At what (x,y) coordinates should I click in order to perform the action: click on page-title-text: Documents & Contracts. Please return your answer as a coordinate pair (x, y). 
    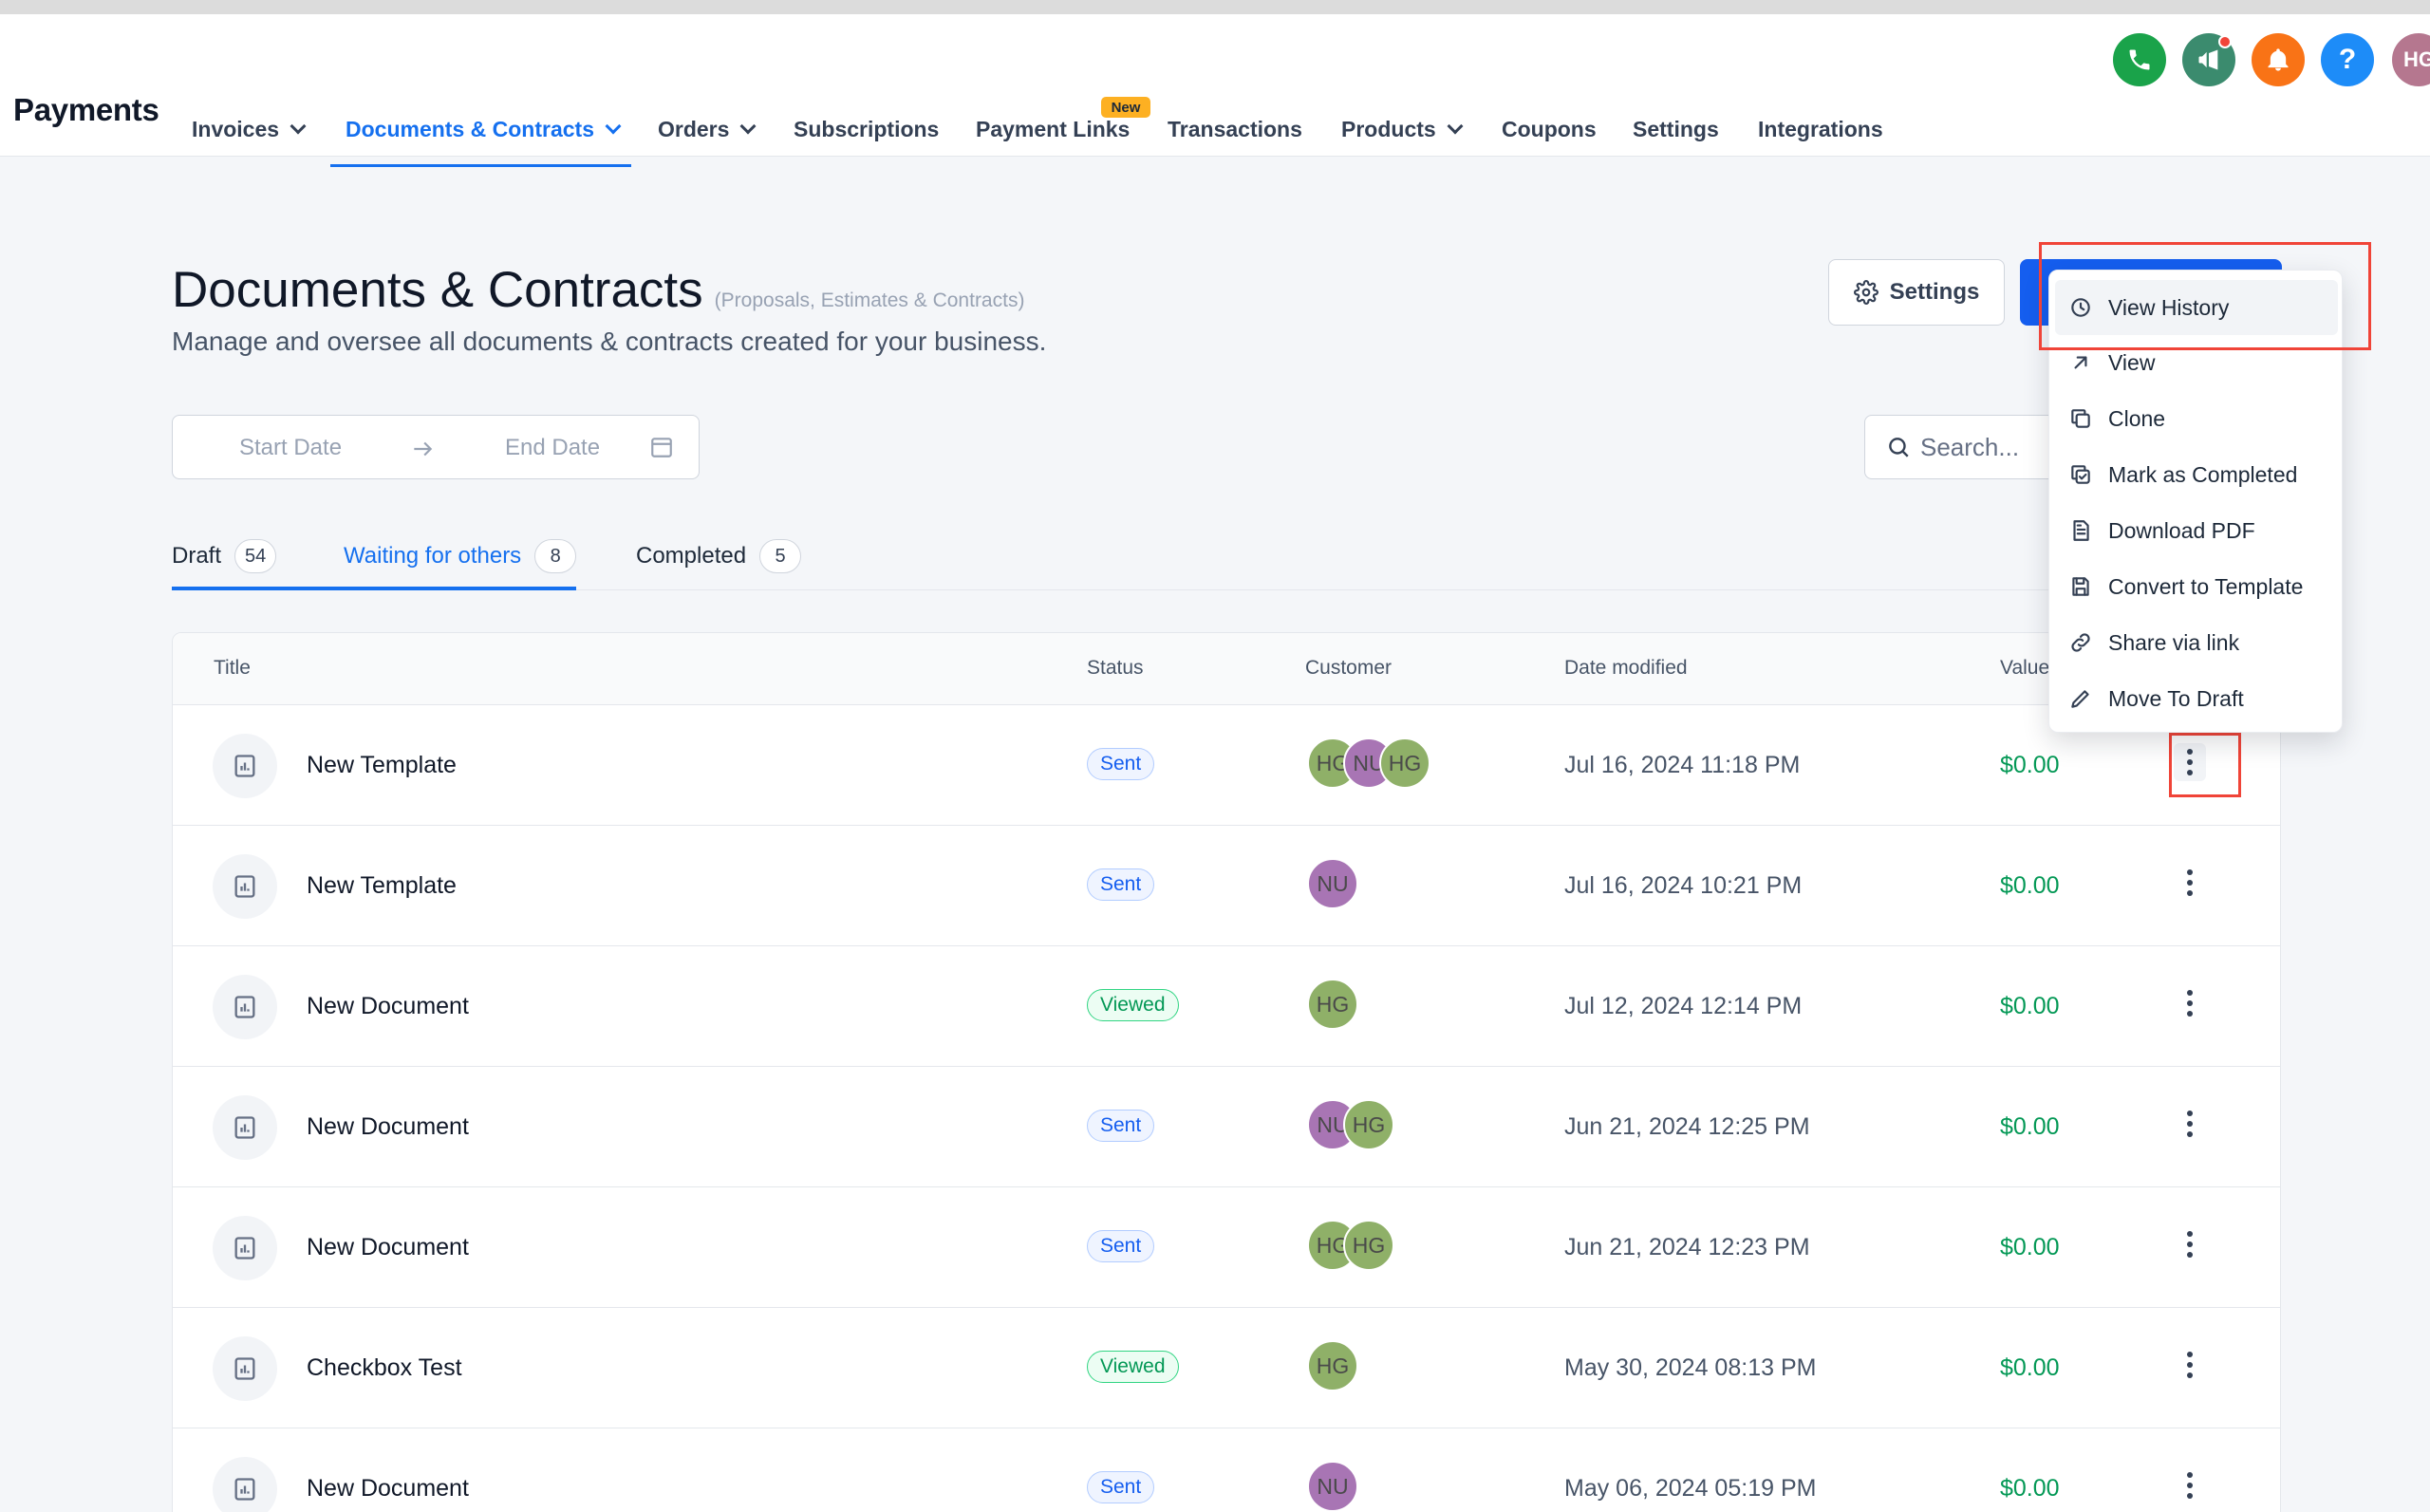
    Looking at the image, I should click on (437, 290).